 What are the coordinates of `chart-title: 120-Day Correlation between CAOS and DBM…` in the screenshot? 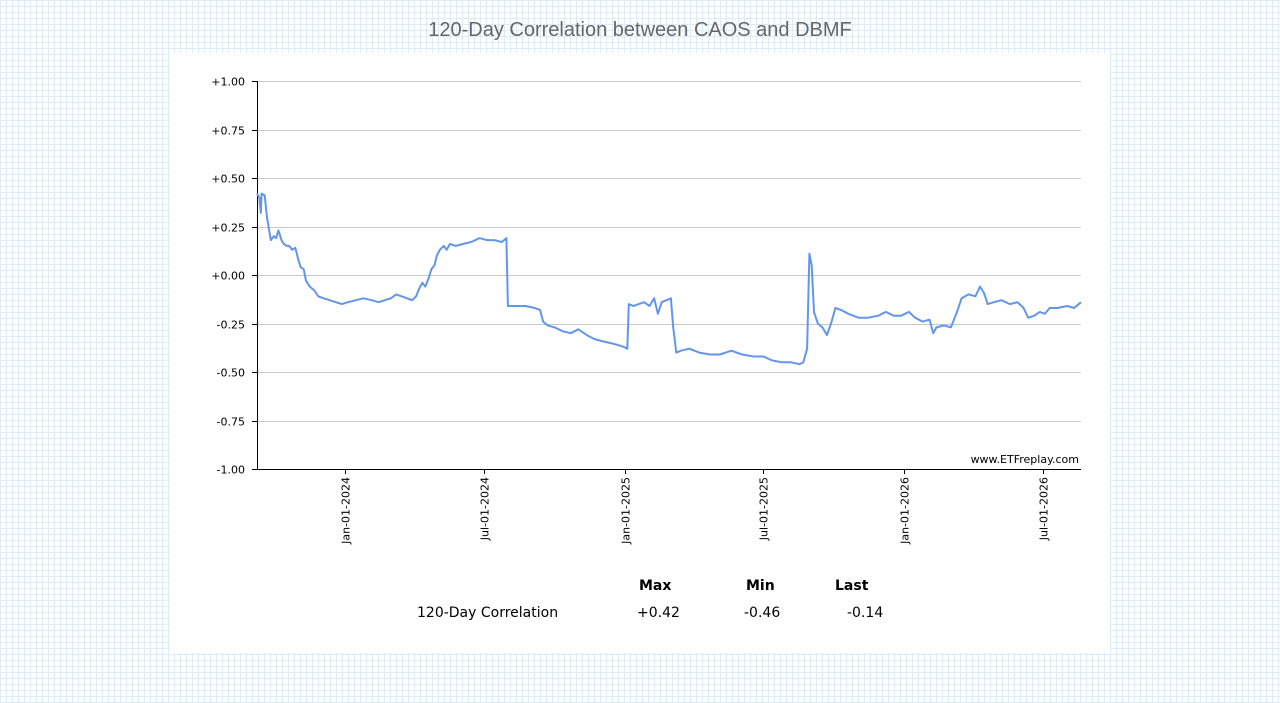 It's located at (640, 30).